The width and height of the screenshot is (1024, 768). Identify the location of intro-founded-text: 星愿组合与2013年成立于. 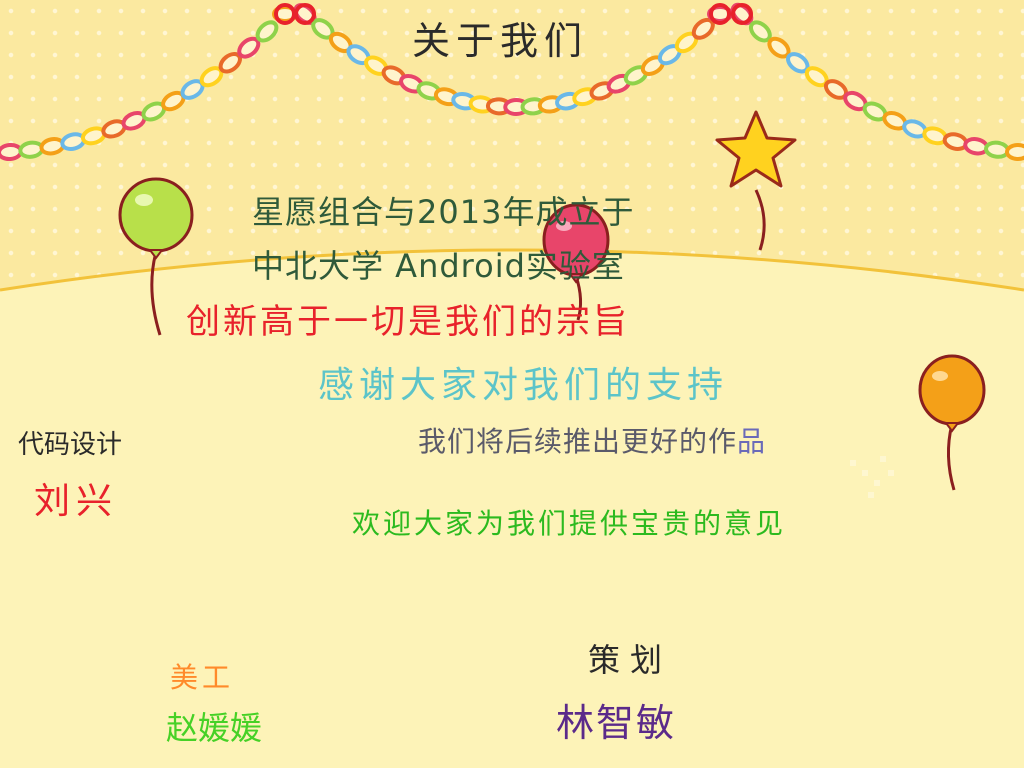
(443, 212).